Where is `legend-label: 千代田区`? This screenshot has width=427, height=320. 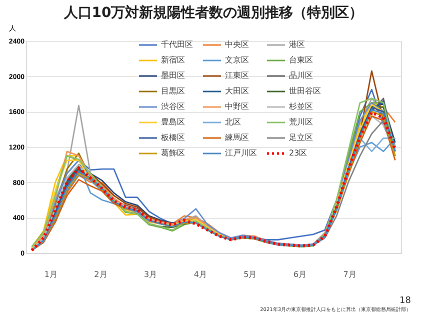 legend-label: 千代田区 is located at coordinates (177, 44).